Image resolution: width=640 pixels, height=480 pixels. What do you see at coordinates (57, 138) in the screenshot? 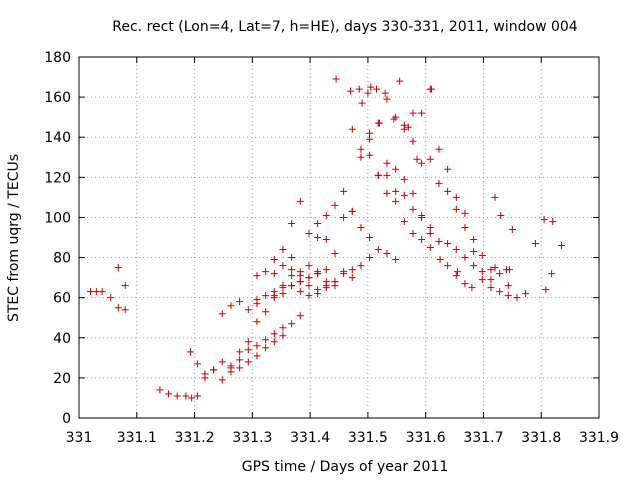
I see `y-tick-label: 140` at bounding box center [57, 138].